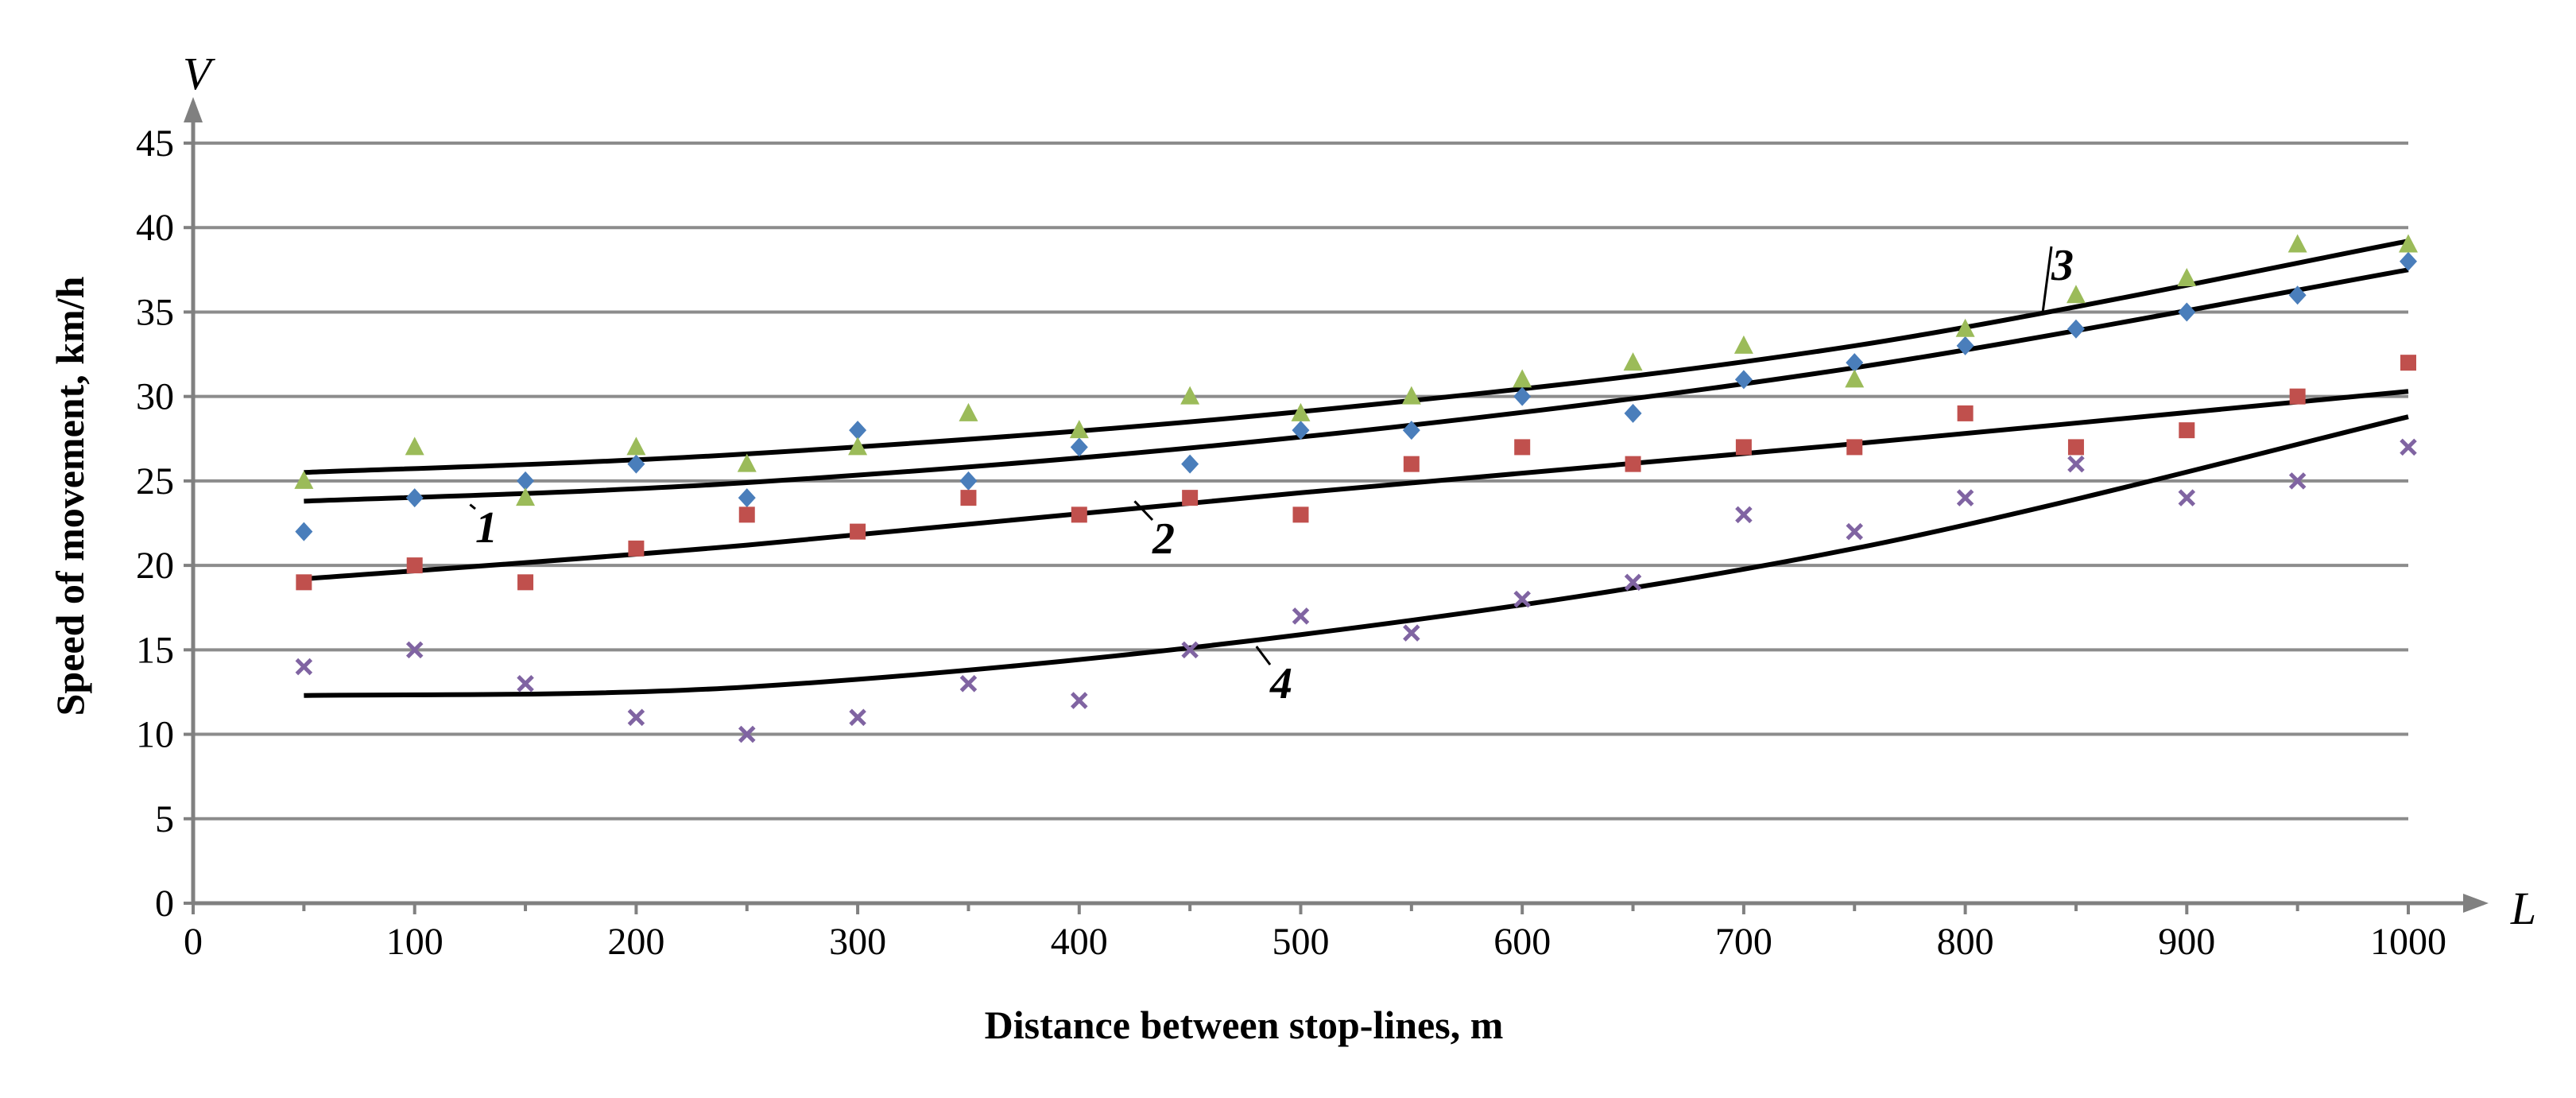 Image resolution: width=2576 pixels, height=1098 pixels. I want to click on y-tick-label: 45, so click(155, 143).